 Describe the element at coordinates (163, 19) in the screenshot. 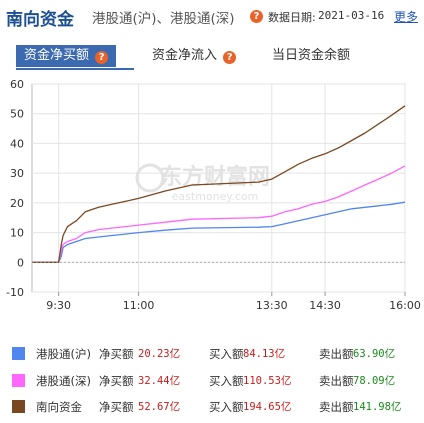

I see `page-subtitle: 港股通(沪)、港股通(深)` at that location.